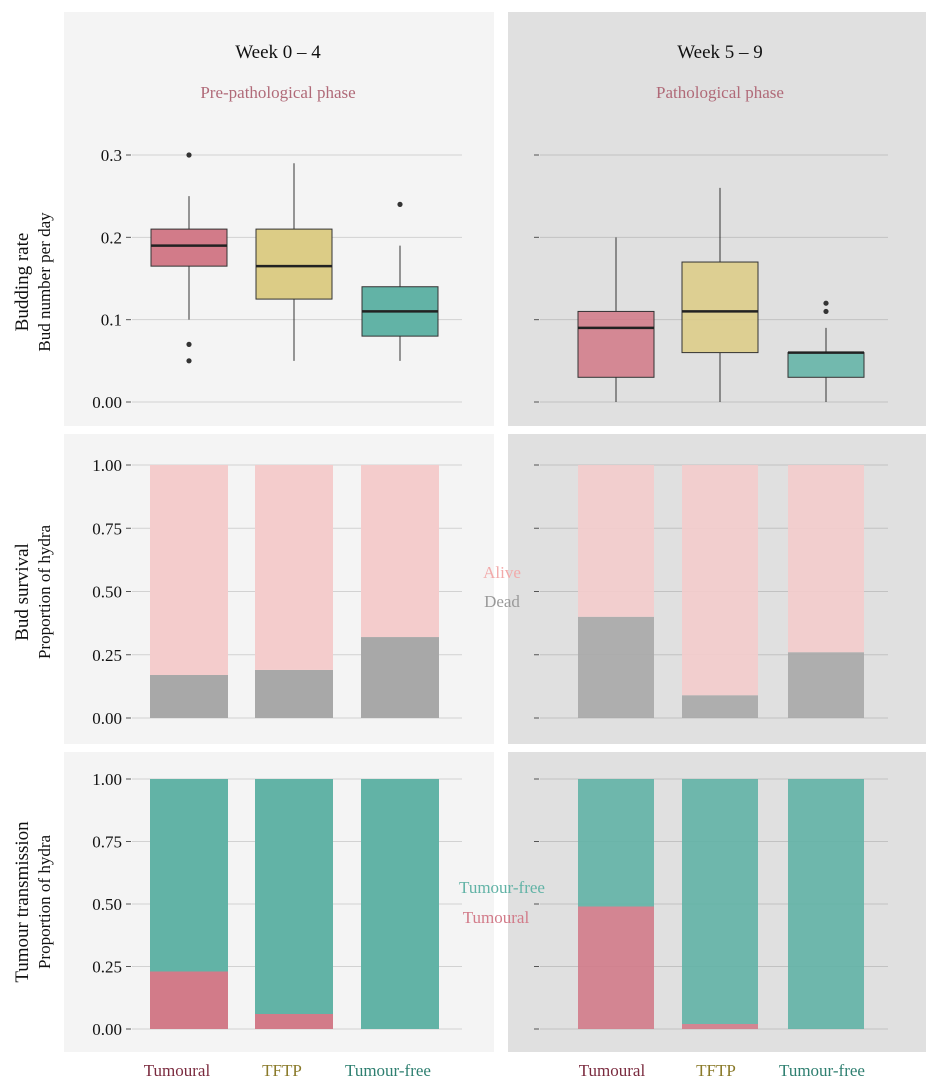  I want to click on box-tumour-free, so click(826, 365).